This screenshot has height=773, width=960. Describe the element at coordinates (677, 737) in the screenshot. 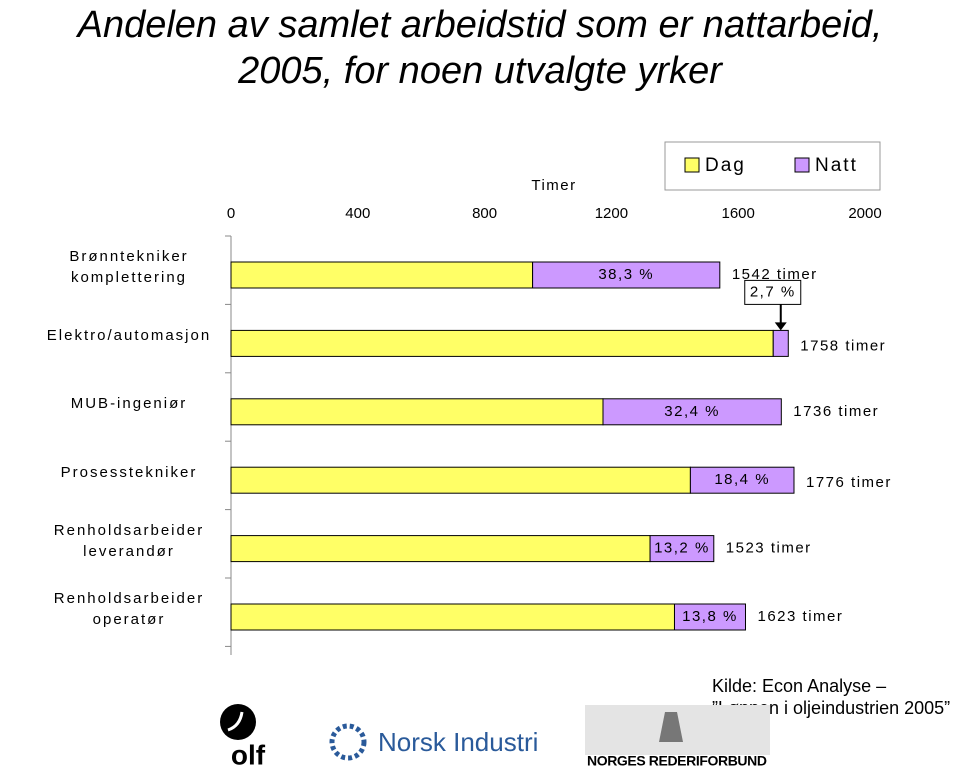

I see `logo-rederiforbund: NORGES REDERIFORBUND` at that location.